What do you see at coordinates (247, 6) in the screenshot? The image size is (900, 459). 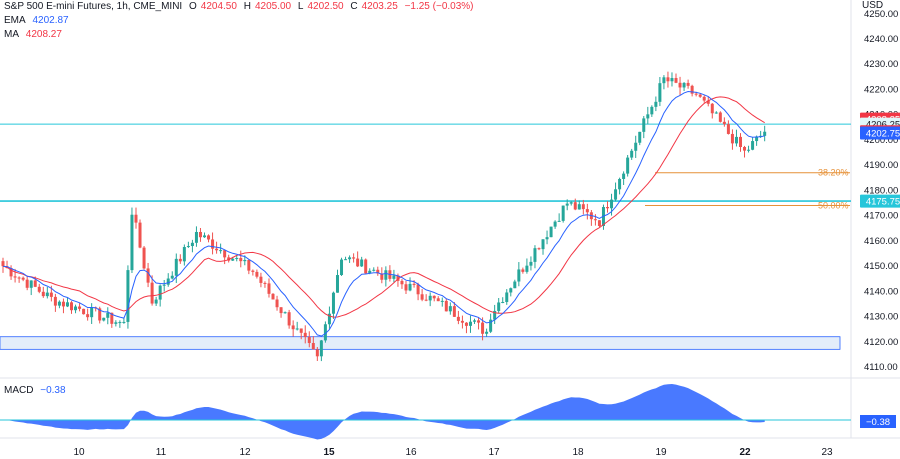 I see `ohlc-high-label: H` at bounding box center [247, 6].